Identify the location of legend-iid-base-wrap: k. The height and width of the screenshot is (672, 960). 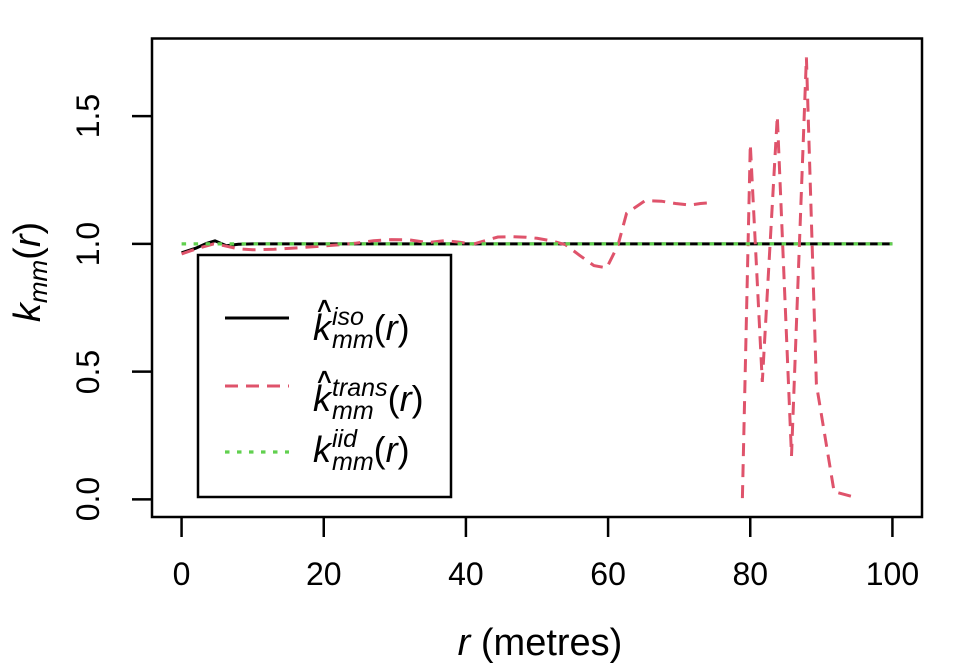
(322, 450).